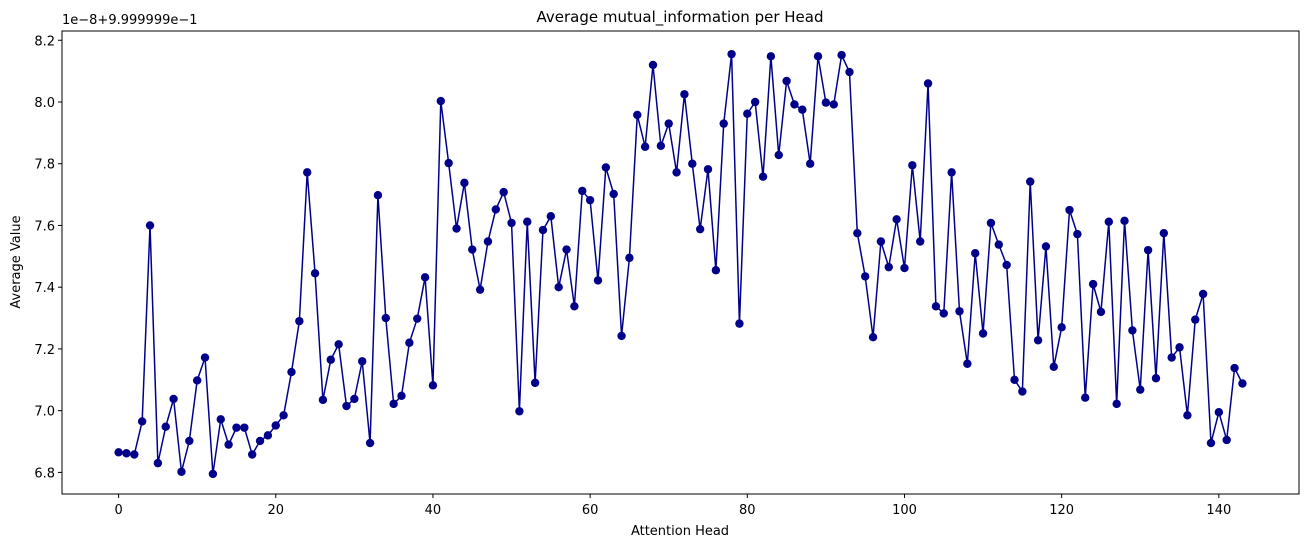 The height and width of the screenshot is (547, 1311). What do you see at coordinates (44, 165) in the screenshot?
I see `y-tick-label: 7.8` at bounding box center [44, 165].